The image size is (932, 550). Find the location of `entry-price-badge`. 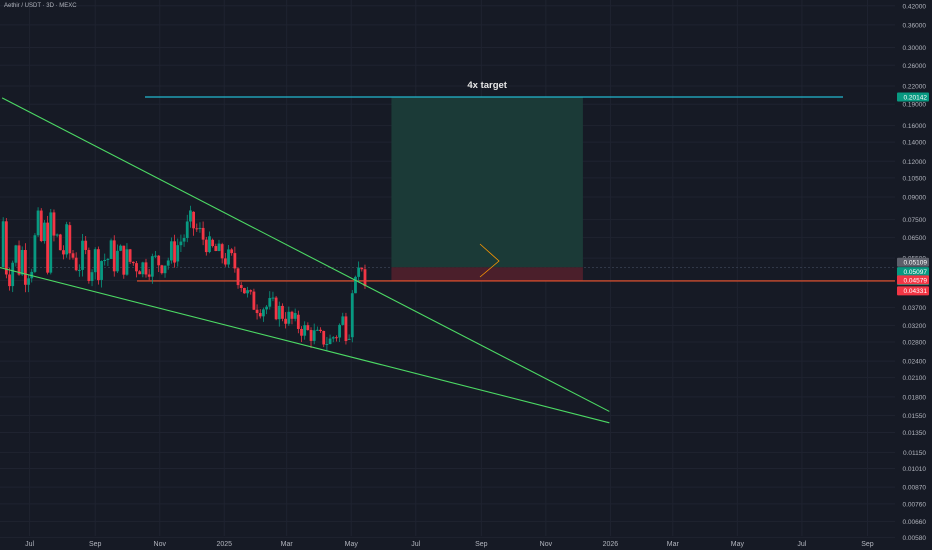

entry-price-badge is located at coordinates (913, 262).